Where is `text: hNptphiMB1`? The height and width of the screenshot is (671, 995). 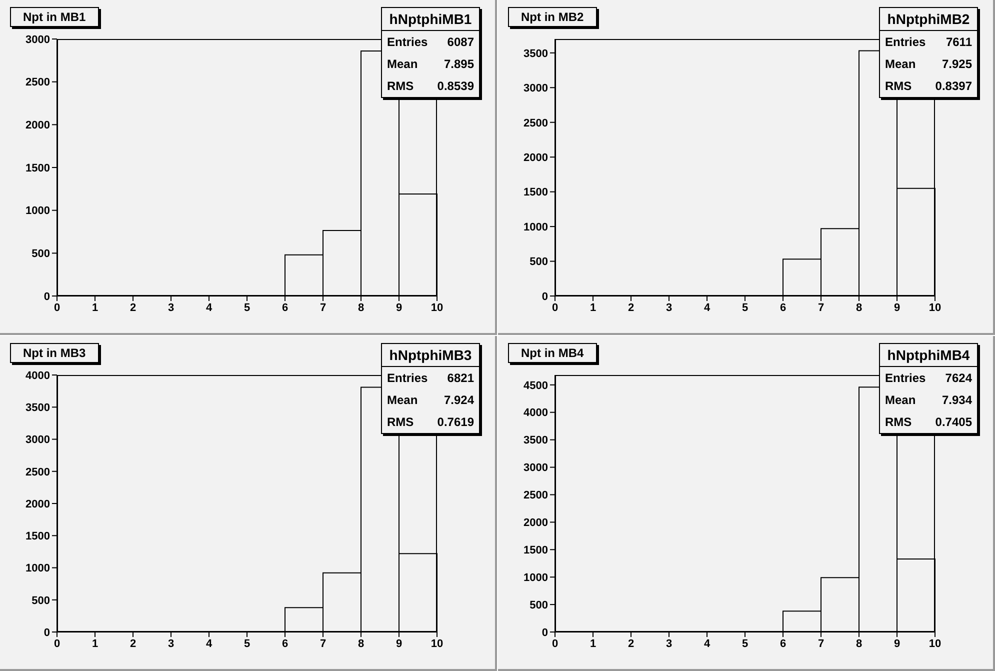
text: hNptphiMB1 is located at coordinates (430, 19).